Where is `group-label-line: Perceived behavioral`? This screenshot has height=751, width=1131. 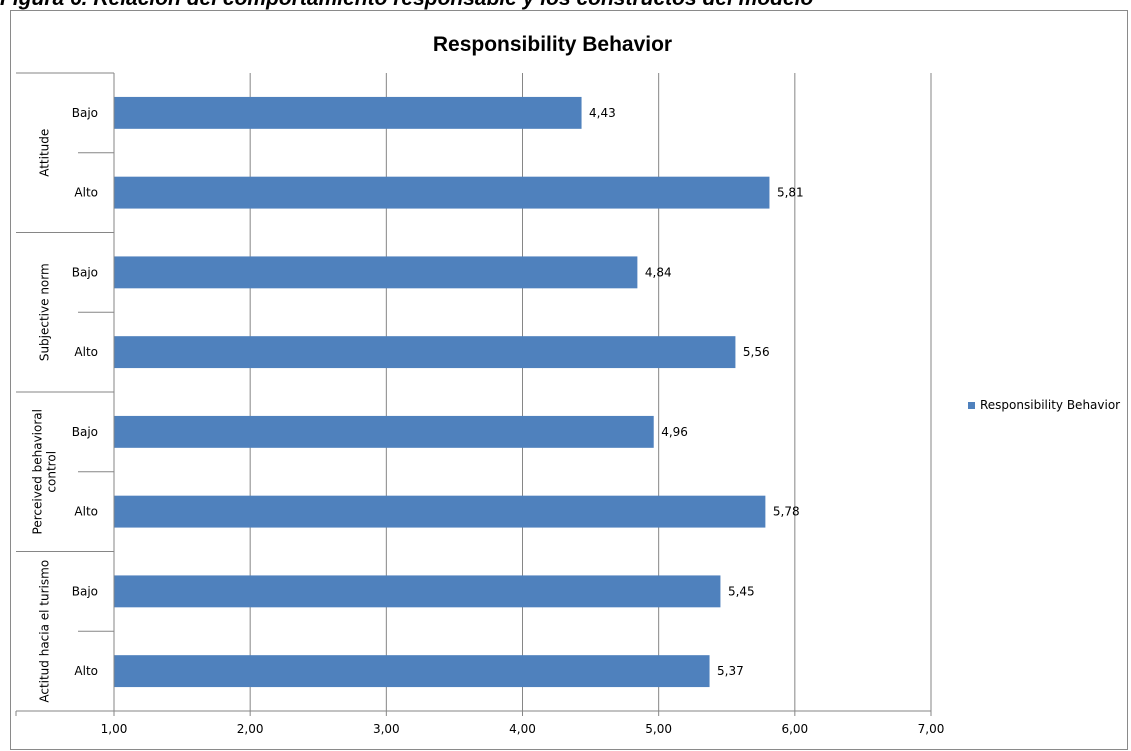
group-label-line: Perceived behavioral is located at coordinates (38, 471).